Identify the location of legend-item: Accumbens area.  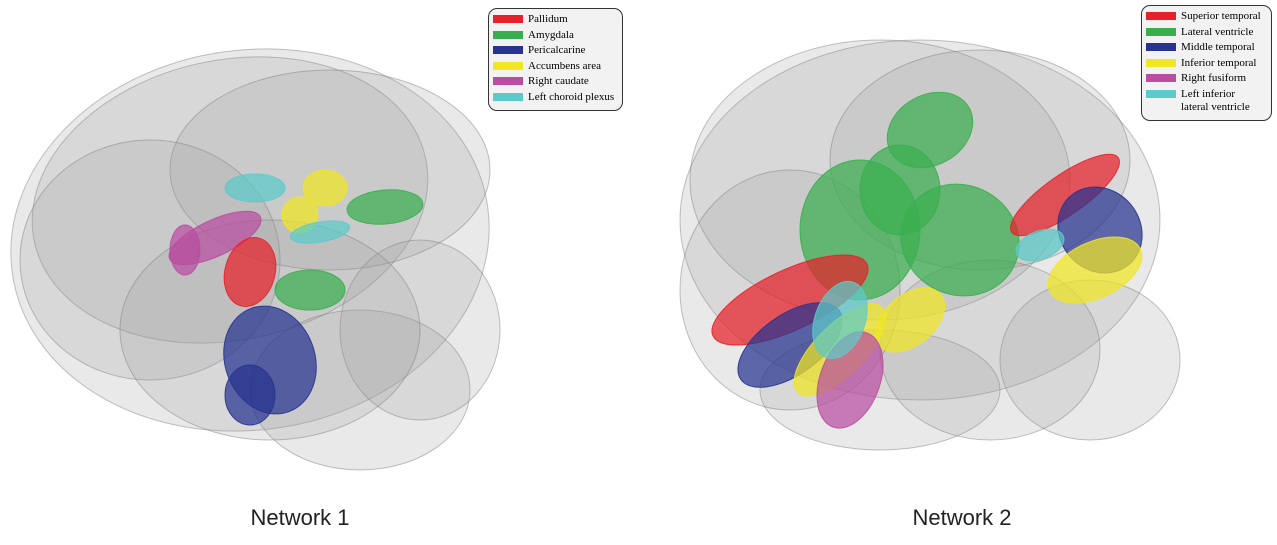
(554, 66).